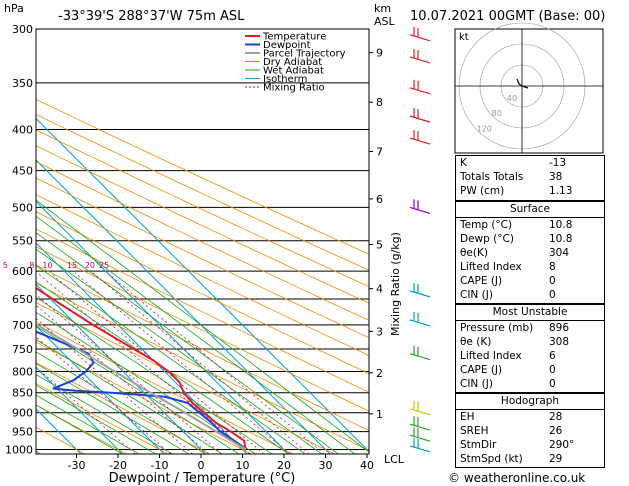 This screenshot has height=486, width=629. Describe the element at coordinates (72, 265) in the screenshot. I see `mixing-ratio-label: 15` at that location.